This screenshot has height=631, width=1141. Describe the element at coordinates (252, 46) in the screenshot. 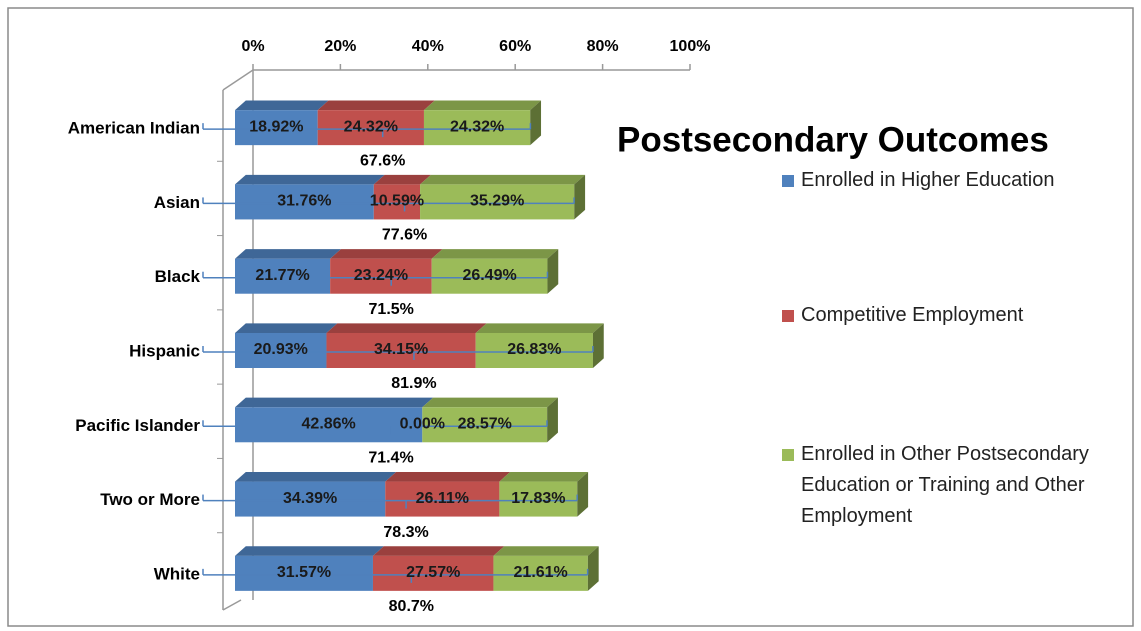

I see `x-tick-label: 0%` at that location.